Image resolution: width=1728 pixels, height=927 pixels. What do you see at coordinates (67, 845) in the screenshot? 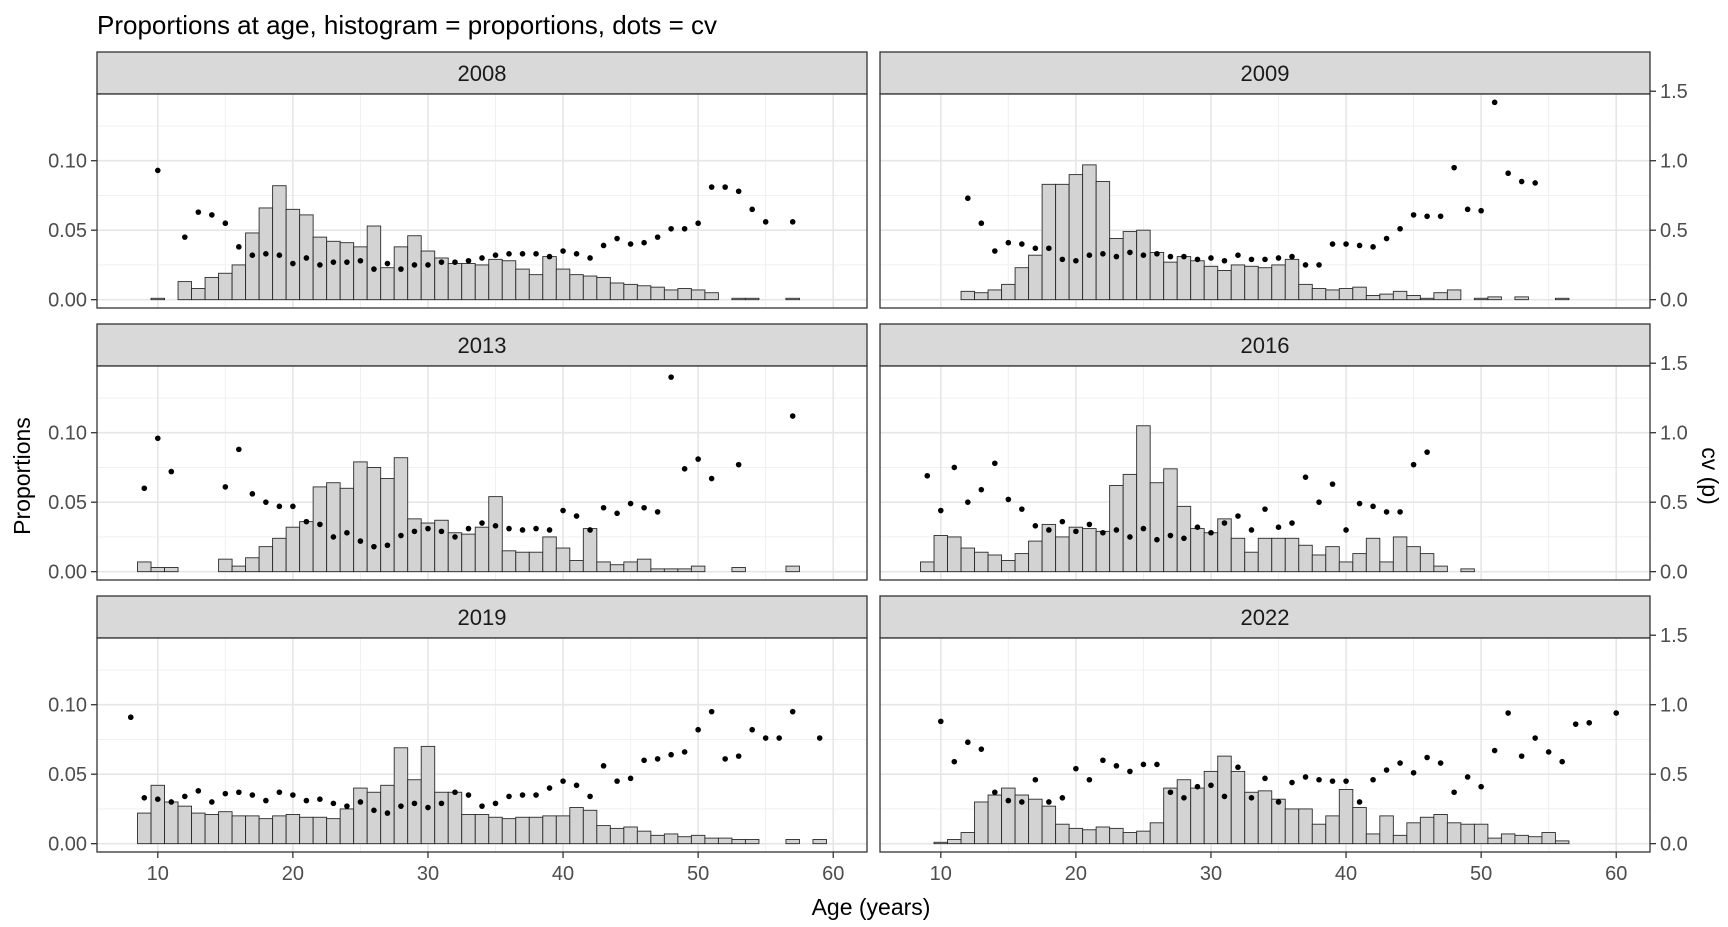
I see `y-tick-label: 0.00` at bounding box center [67, 845].